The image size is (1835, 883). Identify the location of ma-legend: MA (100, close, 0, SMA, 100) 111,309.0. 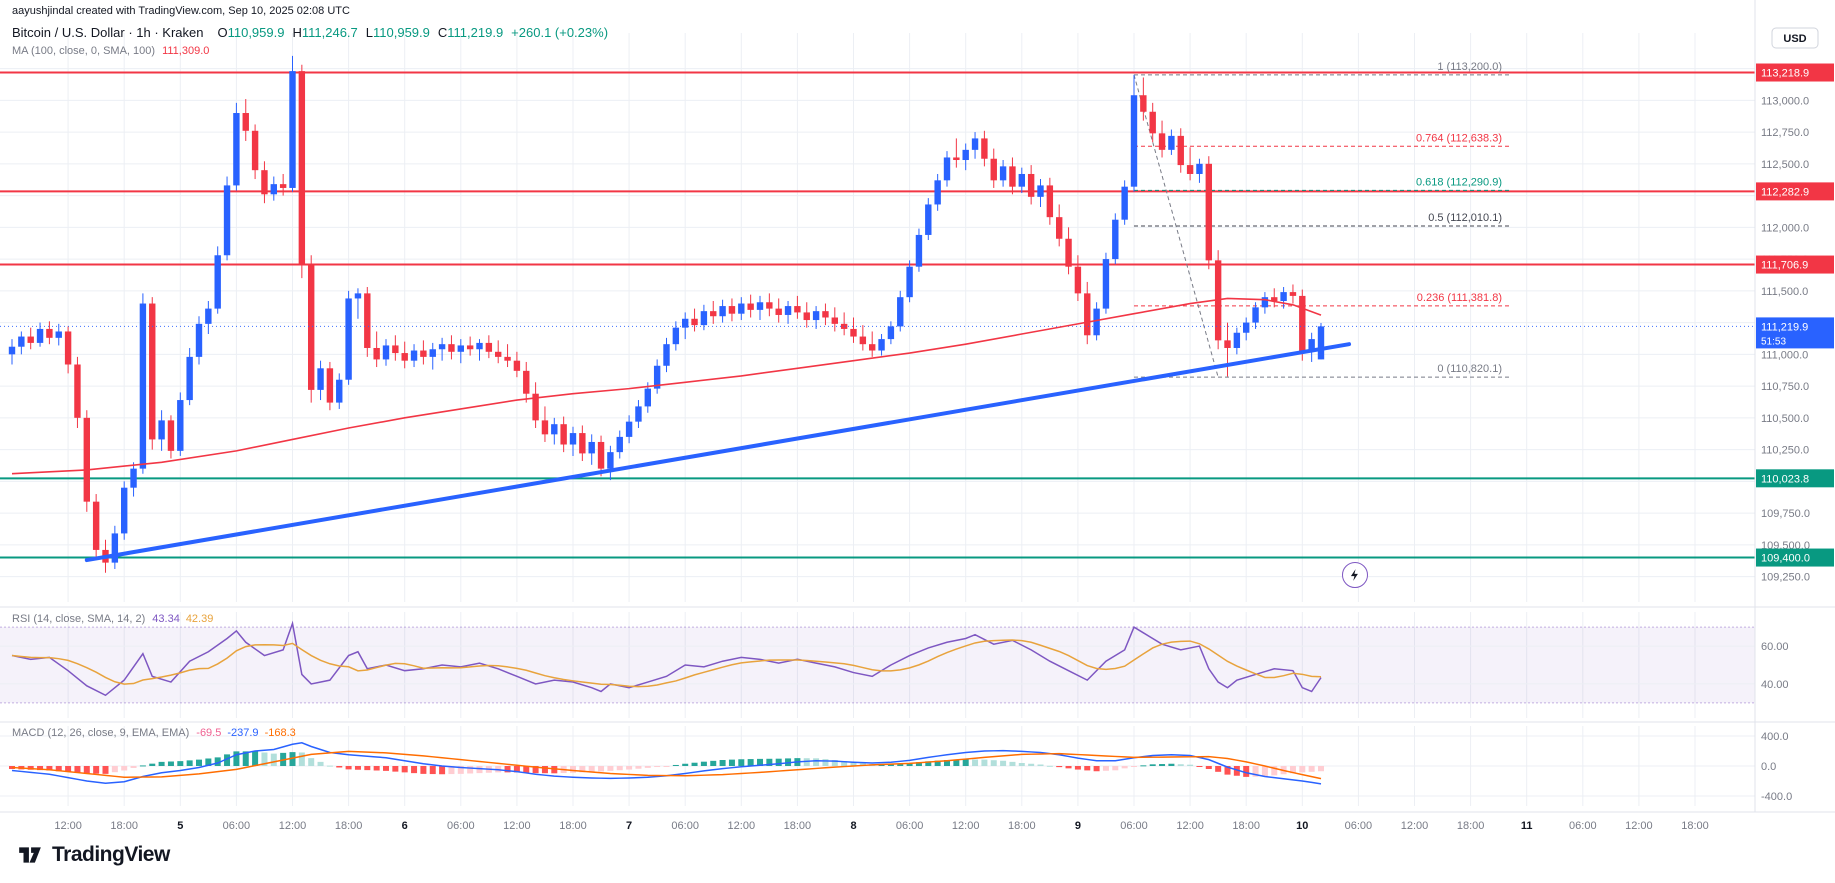
(110, 51).